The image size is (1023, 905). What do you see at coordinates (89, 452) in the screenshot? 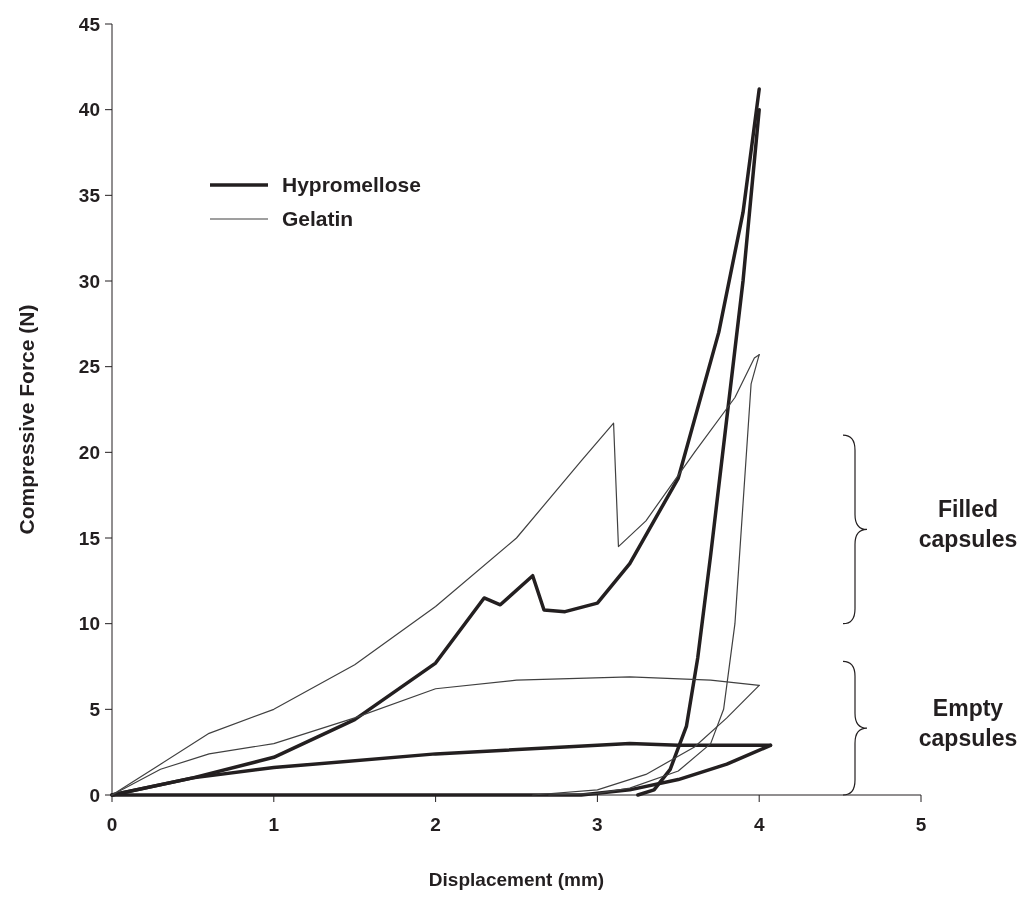
I see `y-tick-label: 20` at bounding box center [89, 452].